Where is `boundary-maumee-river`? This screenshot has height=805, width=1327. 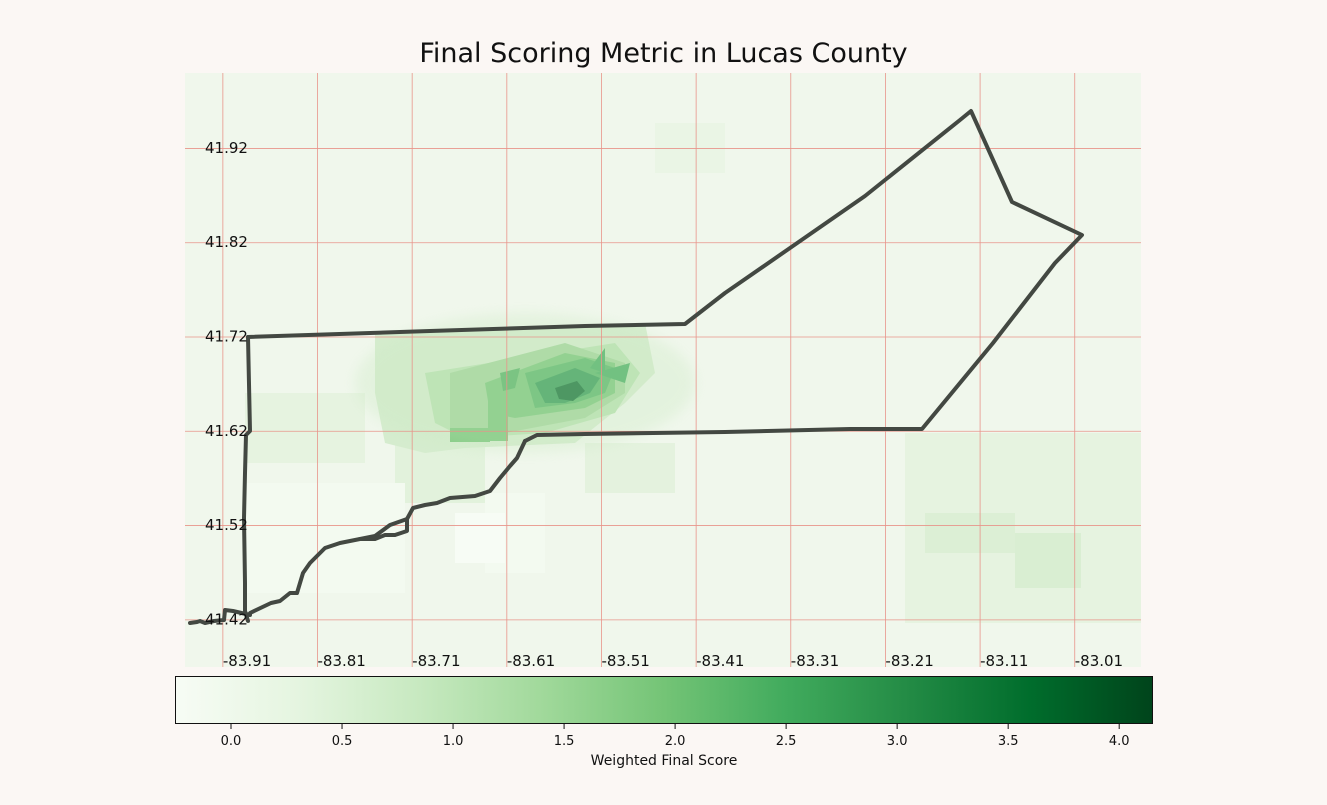 boundary-maumee-river is located at coordinates (357, 532).